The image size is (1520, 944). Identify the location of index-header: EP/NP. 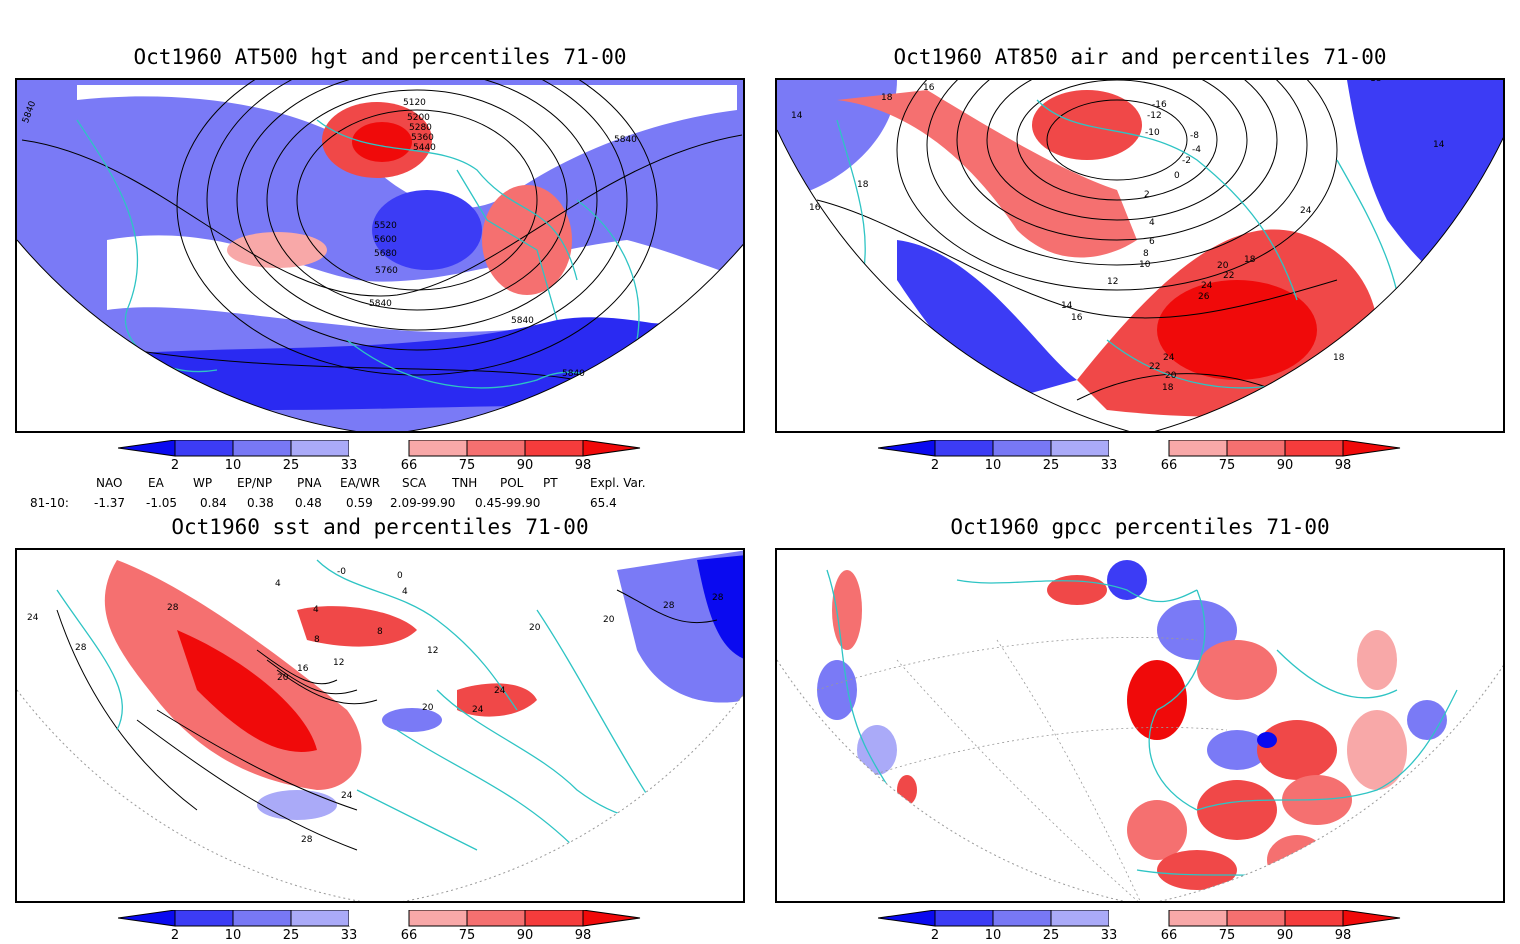
(255, 483).